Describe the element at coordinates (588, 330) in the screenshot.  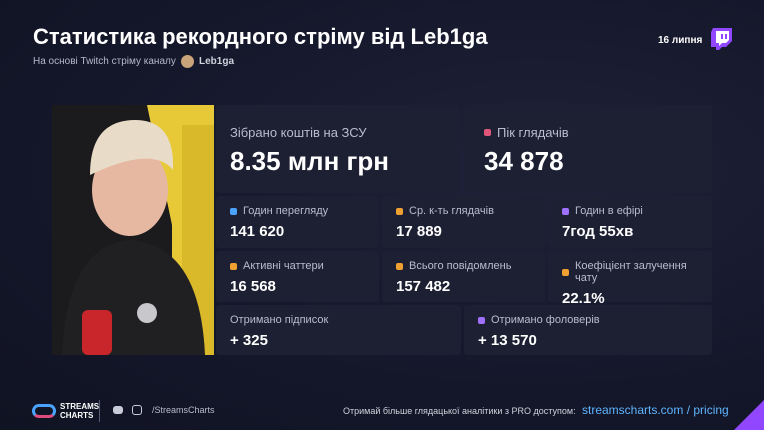
I see `stat-card: Отримано фоловерів + 13 570` at that location.